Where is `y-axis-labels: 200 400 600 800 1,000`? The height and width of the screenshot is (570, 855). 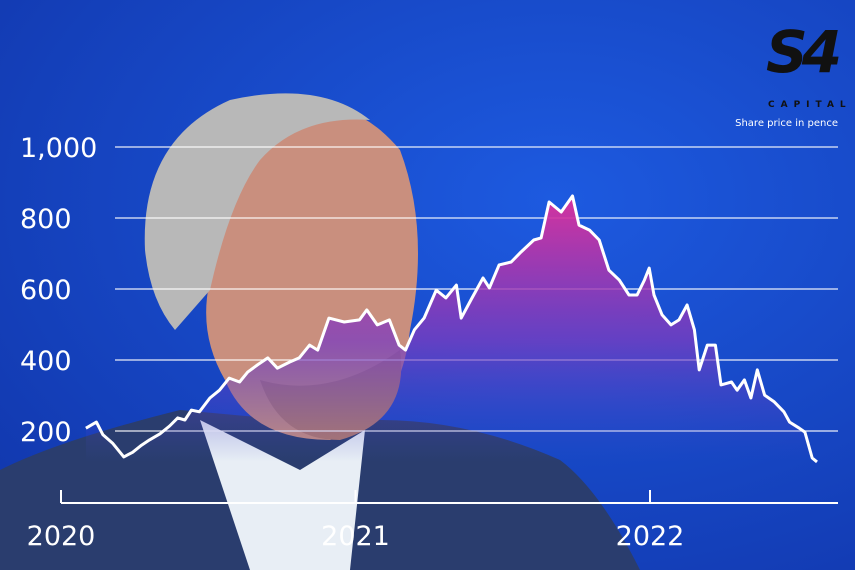 y-axis-labels: 200 400 600 800 1,000 is located at coordinates (58, 290).